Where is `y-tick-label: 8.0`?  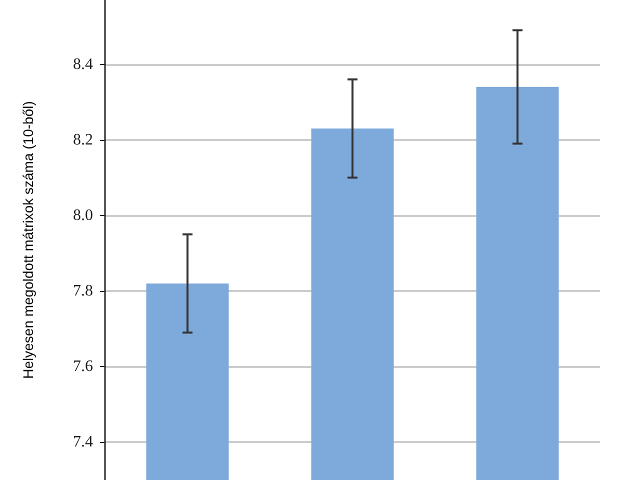 y-tick-label: 8.0 is located at coordinates (83, 215).